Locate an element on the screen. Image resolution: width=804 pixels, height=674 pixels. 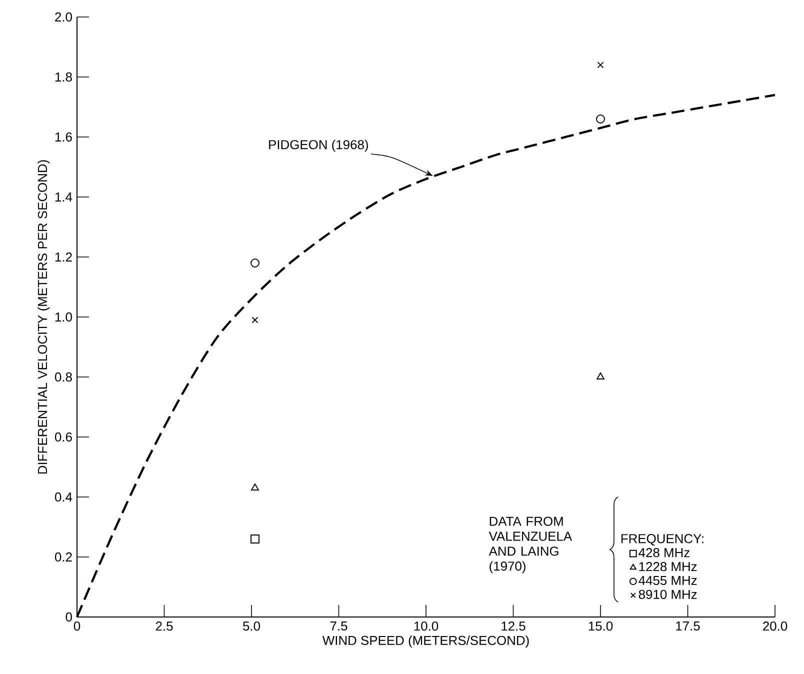
x-axis-title: WIND SPEED (METERS/SECOND) is located at coordinates (425, 642).